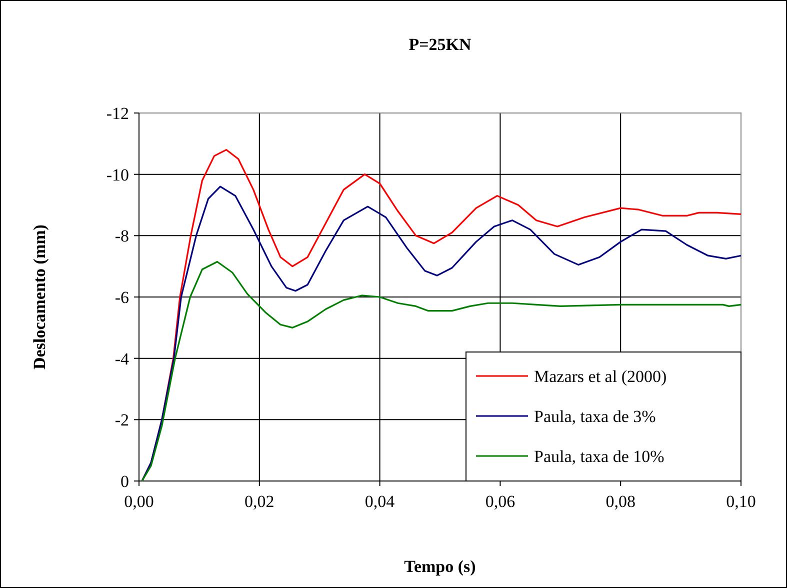 Image resolution: width=787 pixels, height=588 pixels. What do you see at coordinates (121, 420) in the screenshot?
I see `y-tick-label: -2` at bounding box center [121, 420].